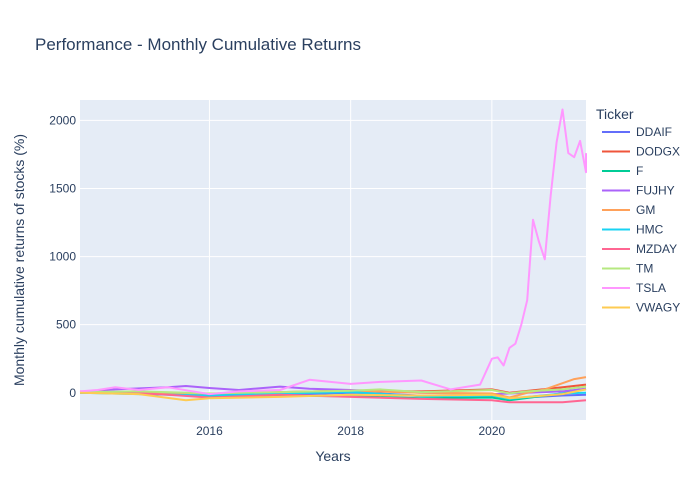  I want to click on x-axis-label: Years, so click(332, 456).